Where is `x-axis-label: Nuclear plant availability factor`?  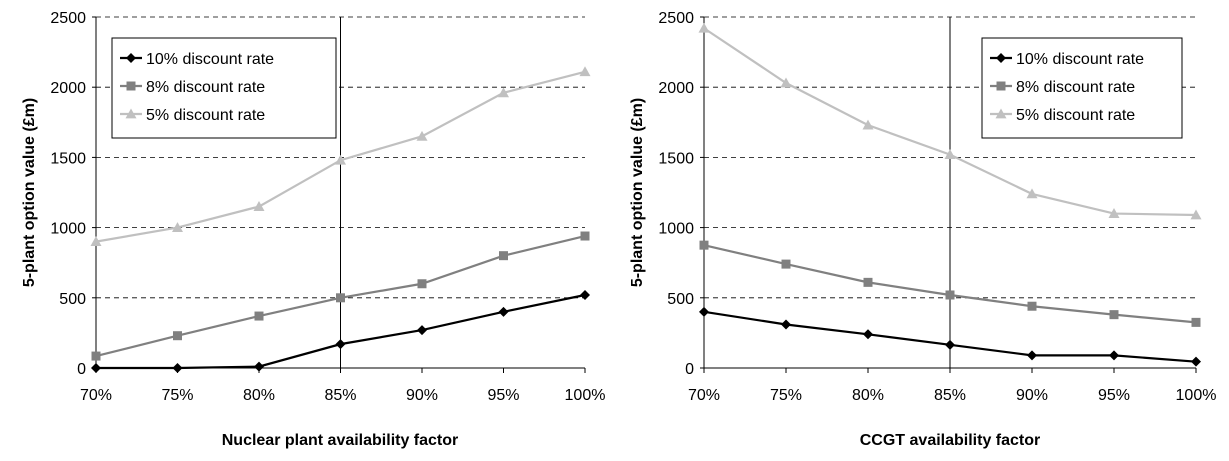 x-axis-label: Nuclear plant availability factor is located at coordinates (340, 440).